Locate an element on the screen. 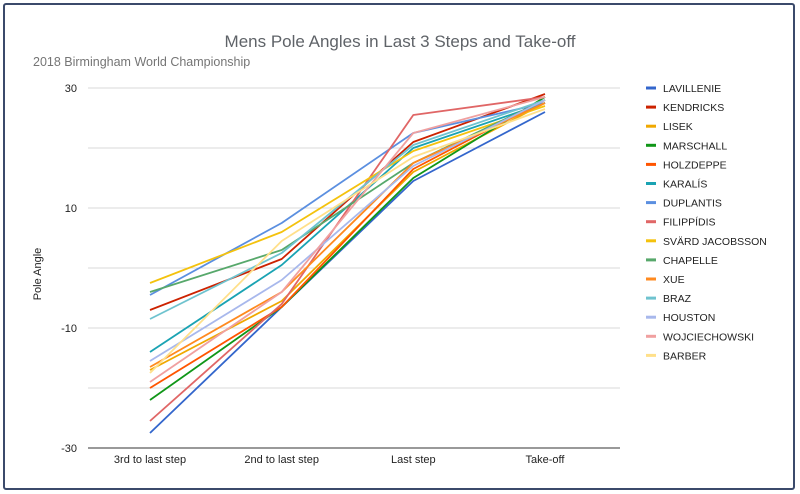 This screenshot has width=800, height=494. legend-label-holzdeppe: HOLZDEPPE is located at coordinates (695, 165).